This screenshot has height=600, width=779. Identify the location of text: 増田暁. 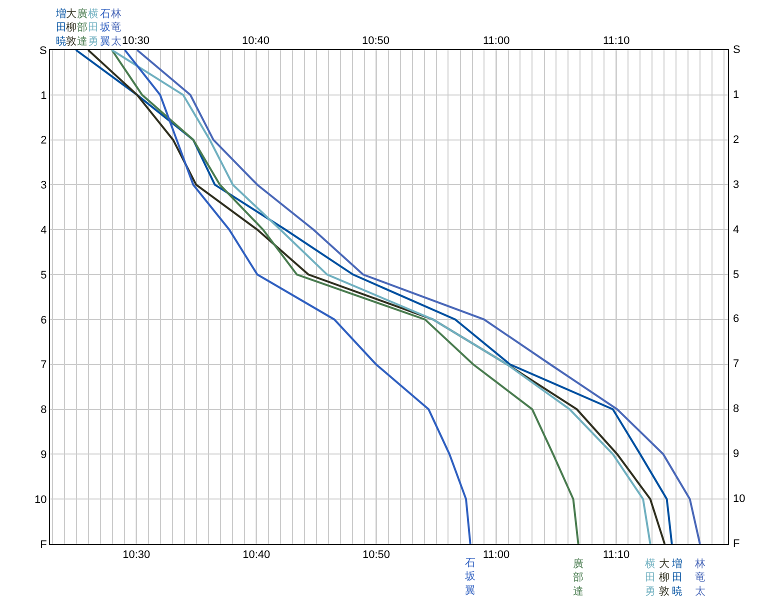
(677, 578).